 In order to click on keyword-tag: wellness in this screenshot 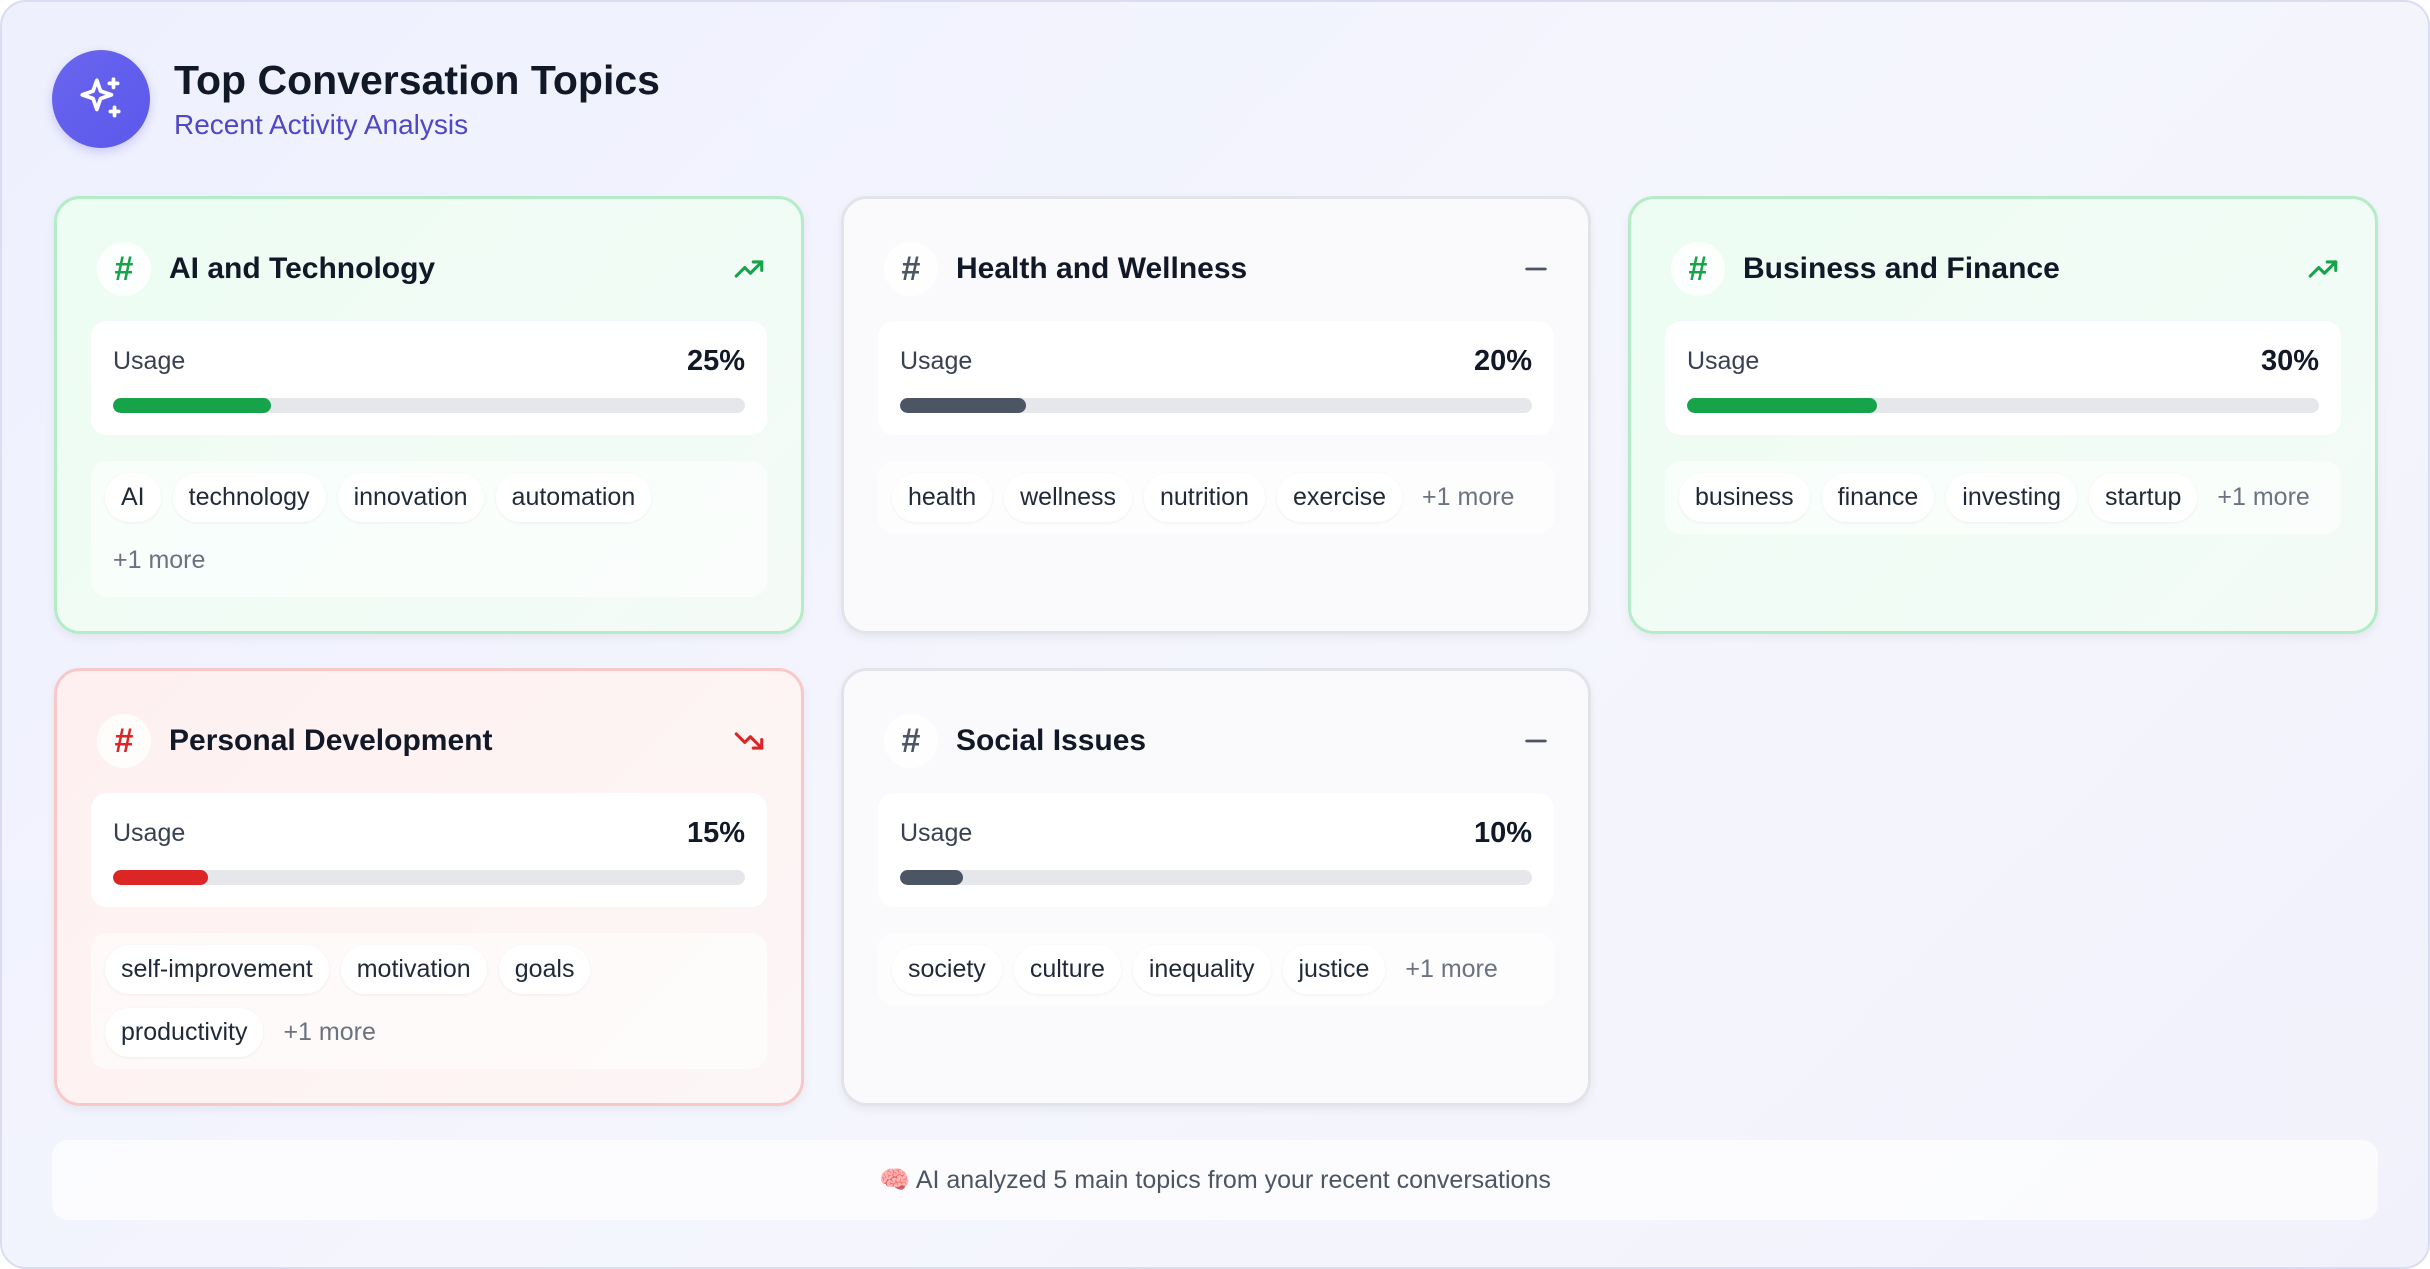, I will do `click(1068, 497)`.